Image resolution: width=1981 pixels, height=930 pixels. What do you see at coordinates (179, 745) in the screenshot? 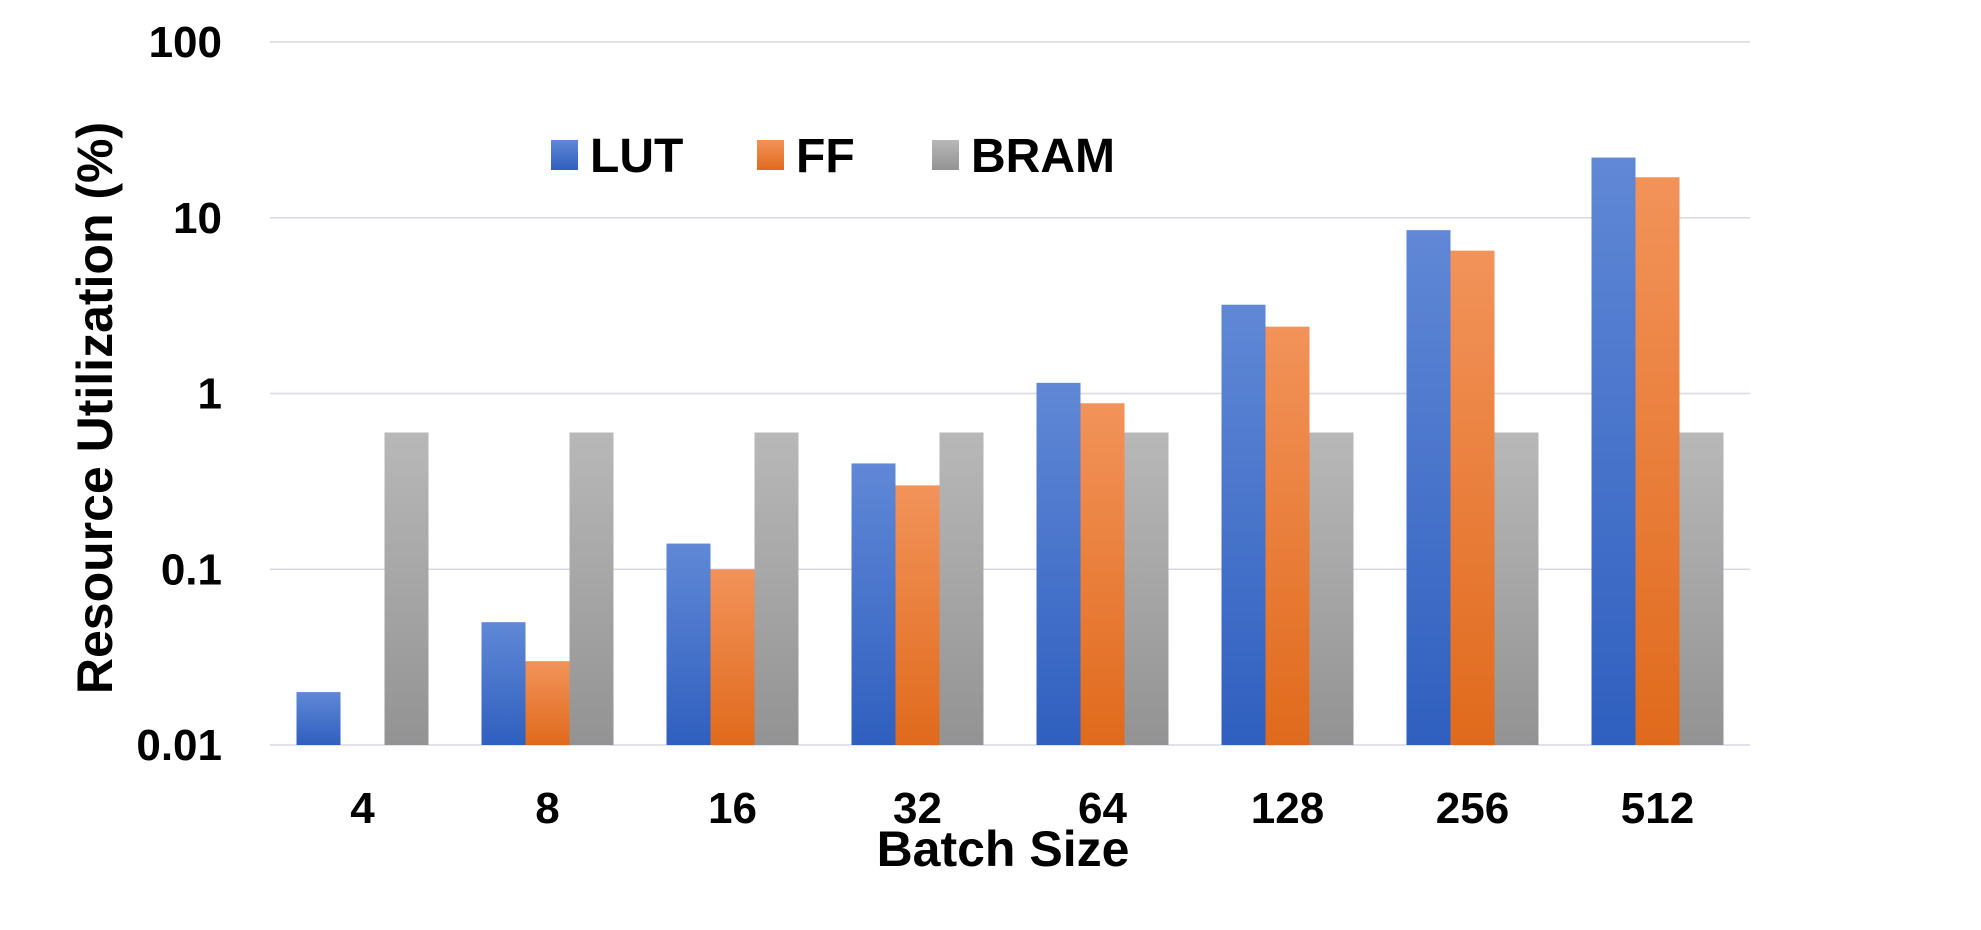
I see `y-tick-label: 0.01` at bounding box center [179, 745].